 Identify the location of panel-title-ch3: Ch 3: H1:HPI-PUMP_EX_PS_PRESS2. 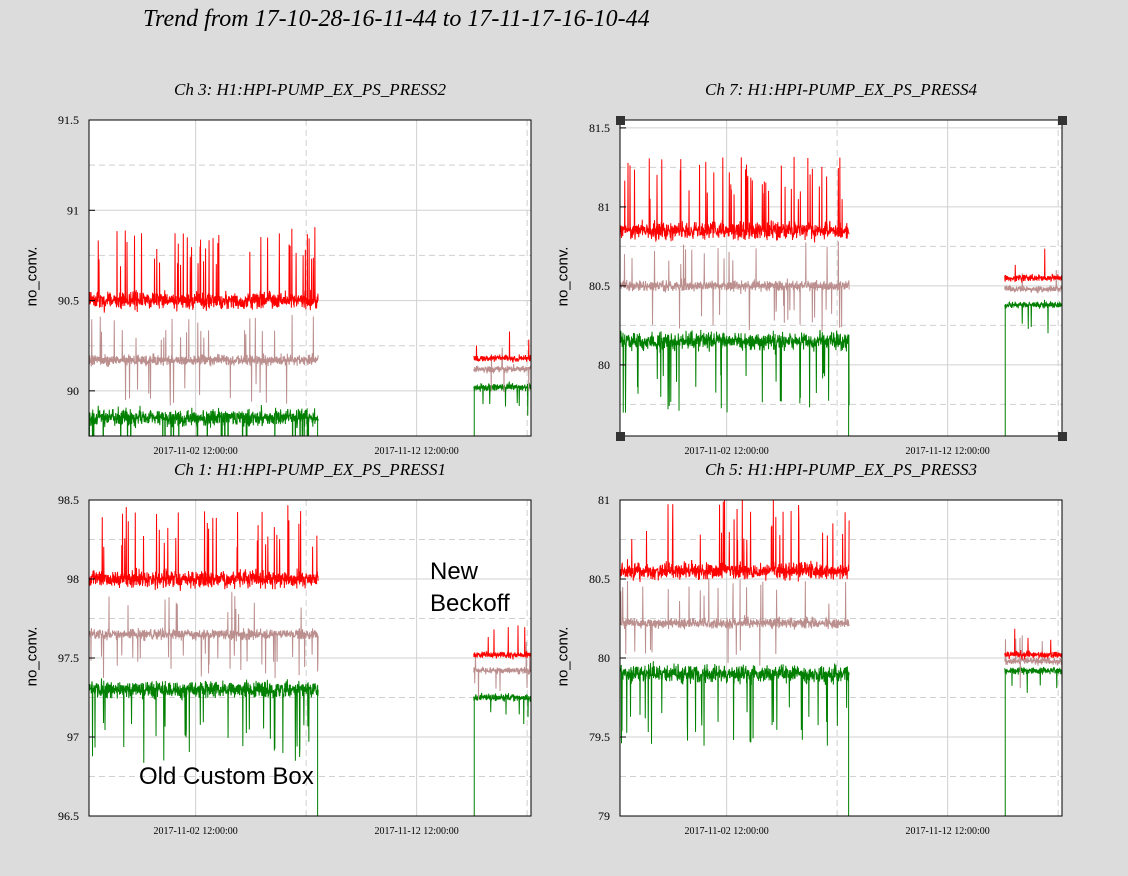
(310, 89).